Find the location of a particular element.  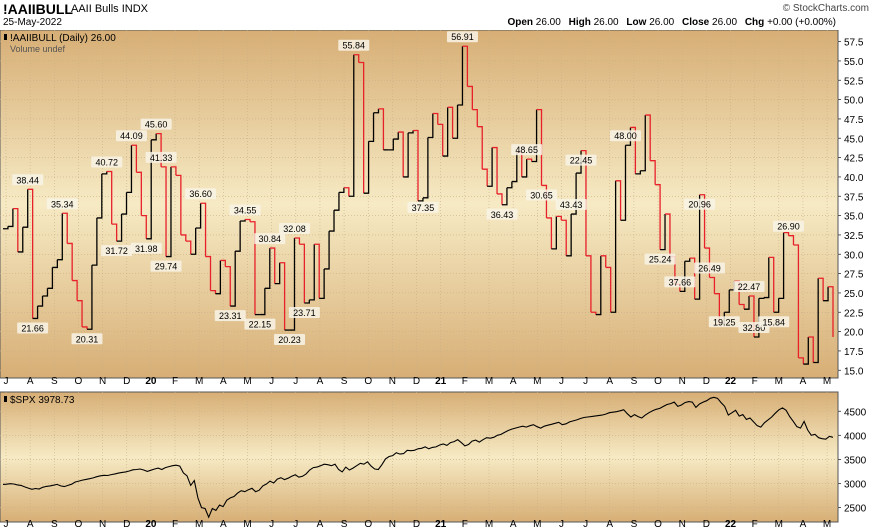

data-label: 22.15 is located at coordinates (260, 325).